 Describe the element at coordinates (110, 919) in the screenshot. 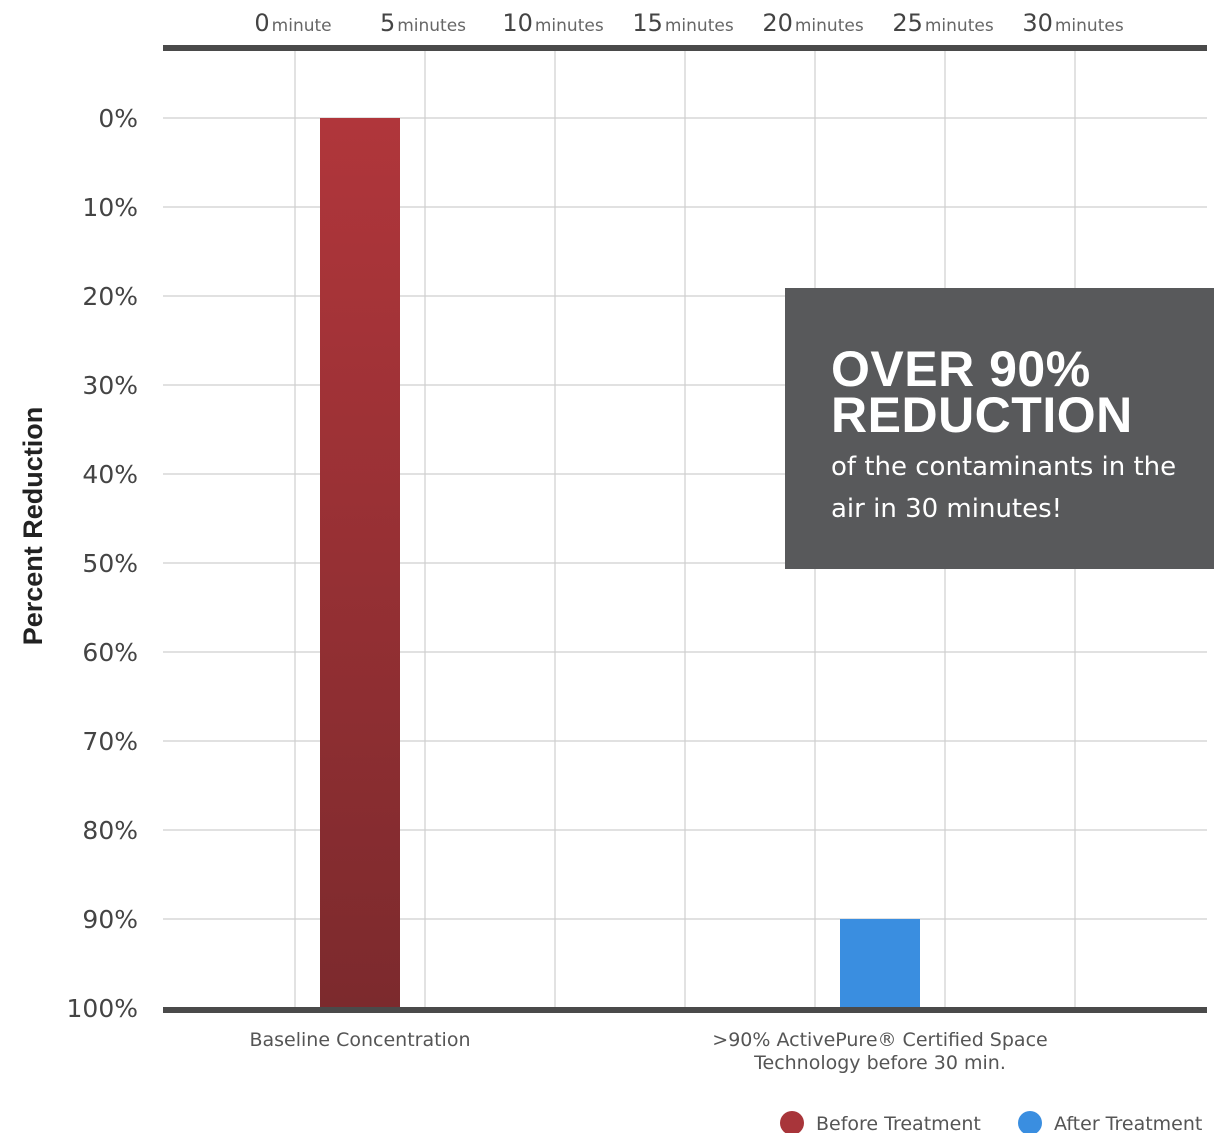

I see `y-tick-label: 90%` at that location.